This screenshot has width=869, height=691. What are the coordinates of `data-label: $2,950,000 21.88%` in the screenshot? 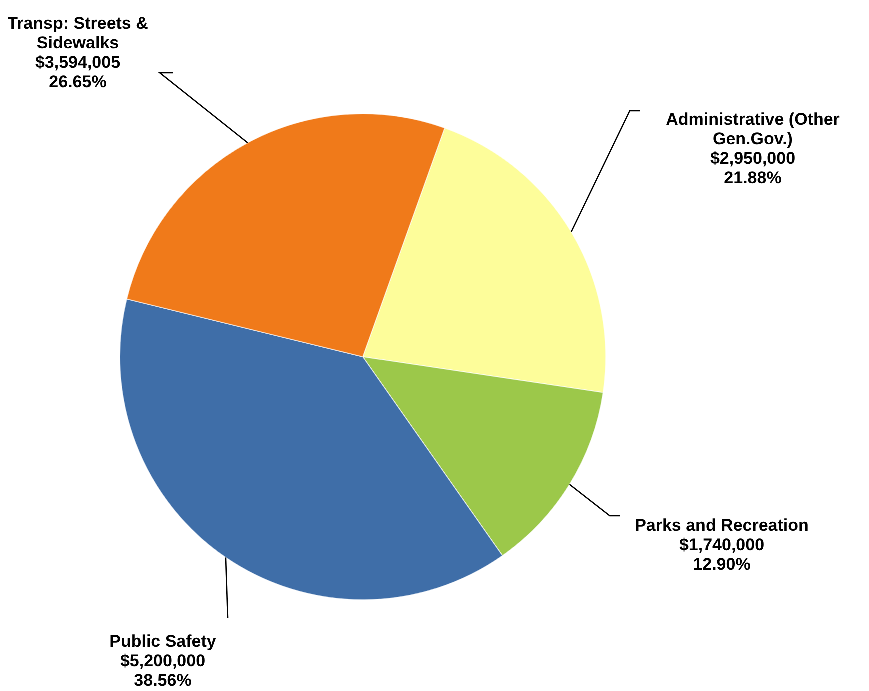 It's located at (753, 168).